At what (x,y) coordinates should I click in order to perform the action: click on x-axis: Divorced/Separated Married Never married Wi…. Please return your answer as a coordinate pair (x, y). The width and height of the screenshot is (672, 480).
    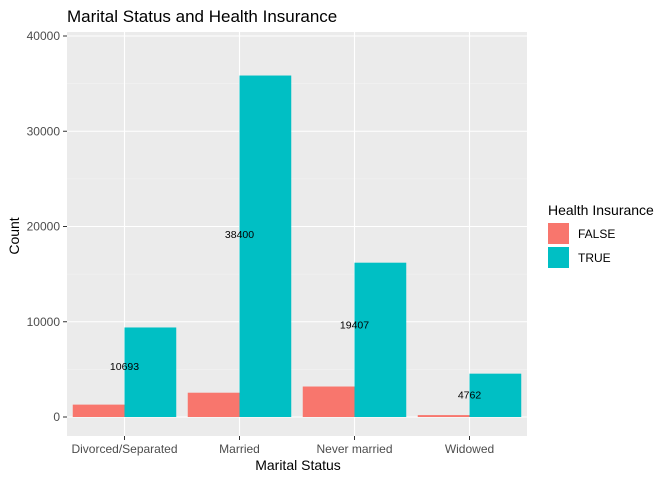
    Looking at the image, I should click on (282, 446).